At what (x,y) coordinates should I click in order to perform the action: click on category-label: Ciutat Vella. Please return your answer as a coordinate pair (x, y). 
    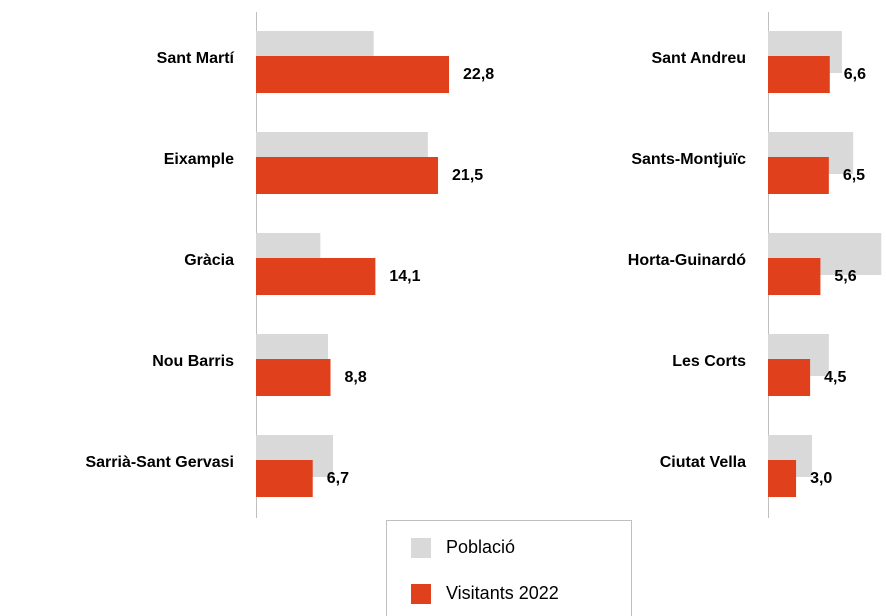
    Looking at the image, I should click on (703, 462).